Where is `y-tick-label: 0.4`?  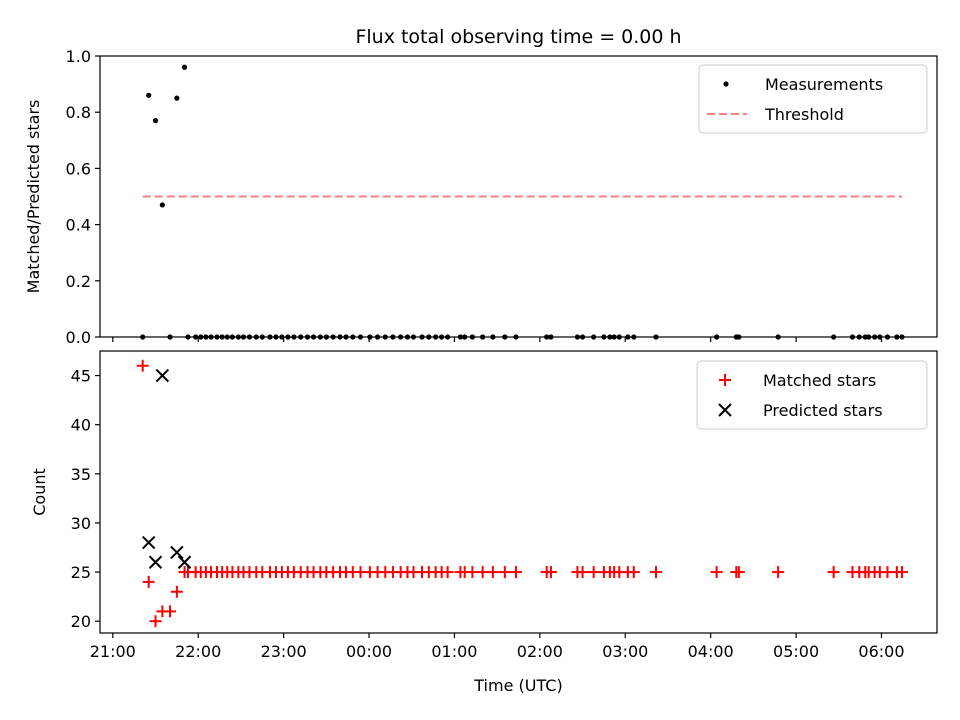 y-tick-label: 0.4 is located at coordinates (78, 225).